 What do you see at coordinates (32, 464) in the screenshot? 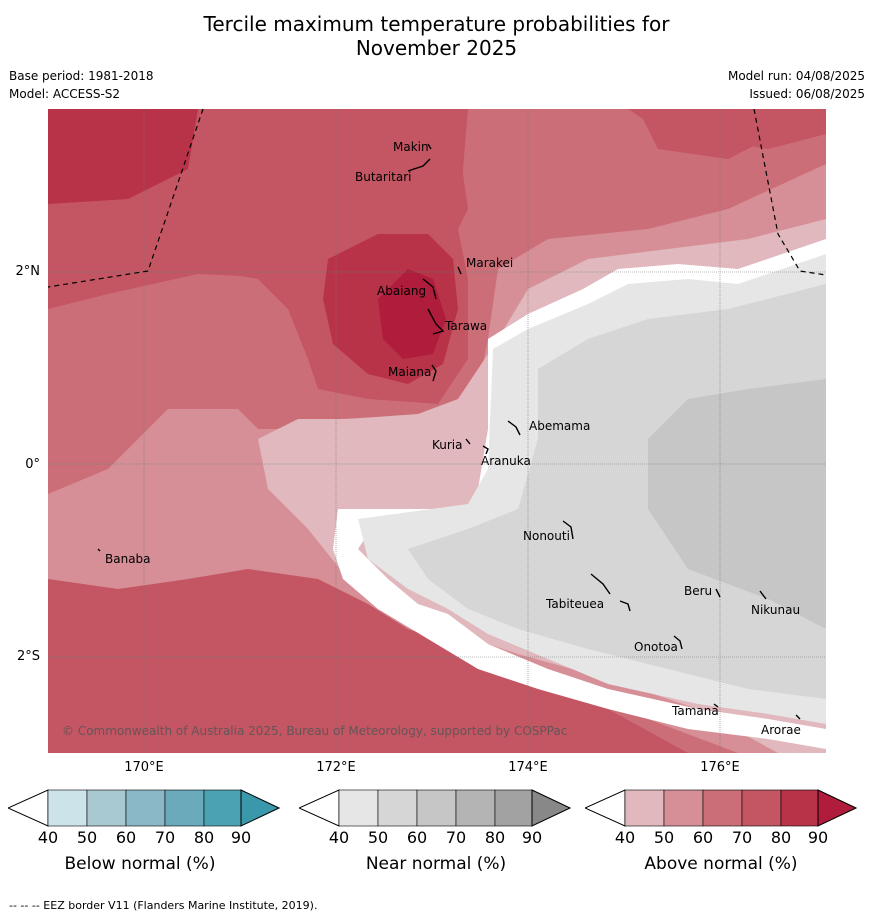
I see `lat-label-0: 0°` at bounding box center [32, 464].